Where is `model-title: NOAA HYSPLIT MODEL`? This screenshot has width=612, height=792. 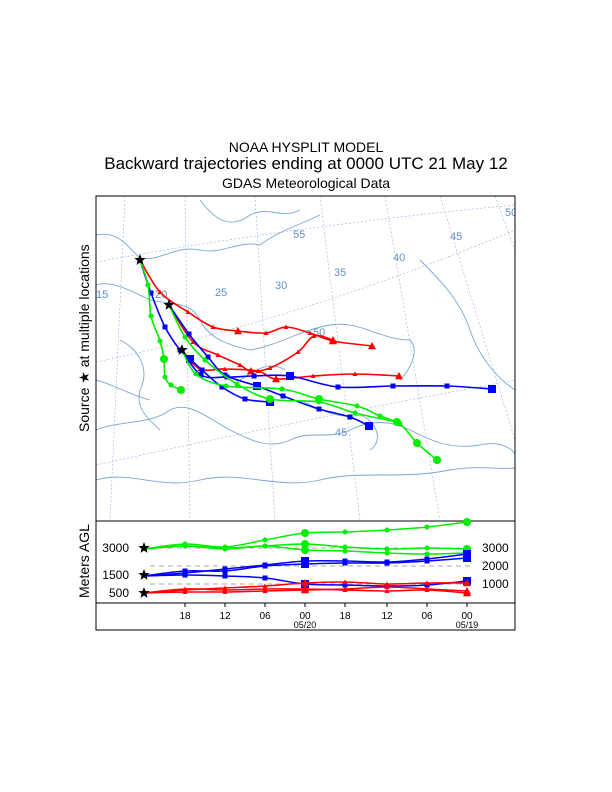
model-title: NOAA HYSPLIT MODEL is located at coordinates (306, 147).